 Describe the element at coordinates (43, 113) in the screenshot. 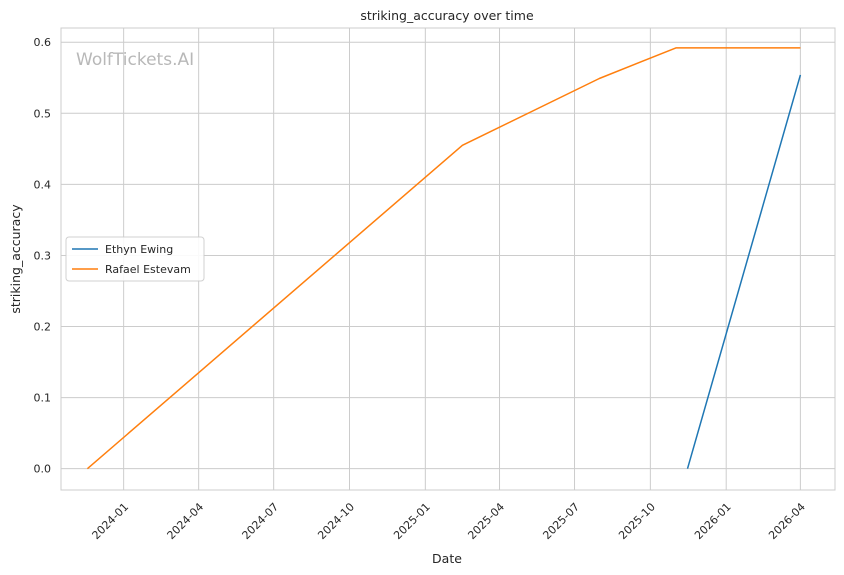

I see `y-tick-label: 0.5` at that location.